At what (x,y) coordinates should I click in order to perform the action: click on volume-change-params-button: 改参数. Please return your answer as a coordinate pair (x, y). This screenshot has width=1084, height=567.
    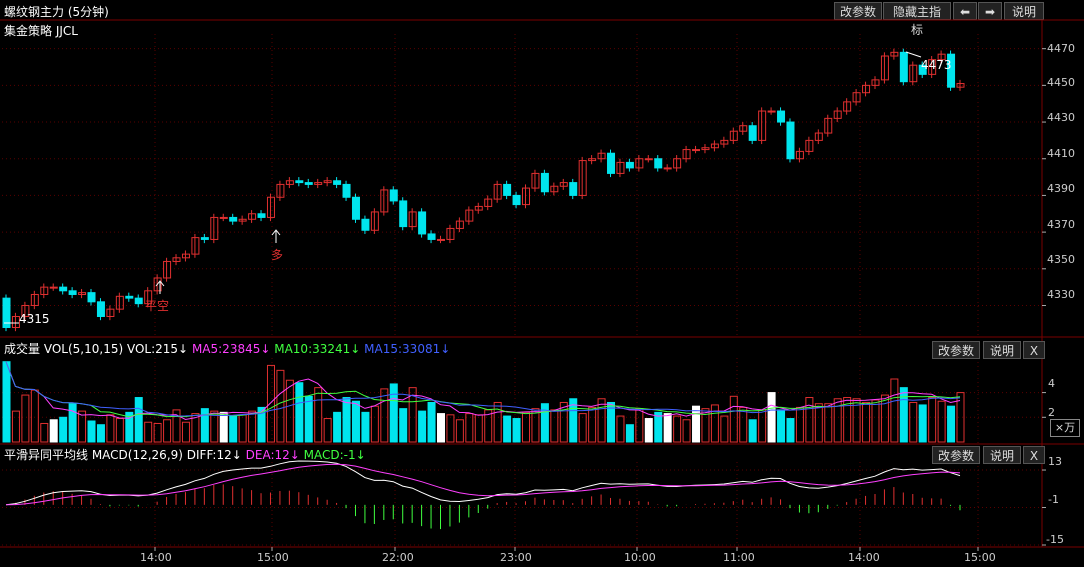
    Looking at the image, I should click on (956, 350).